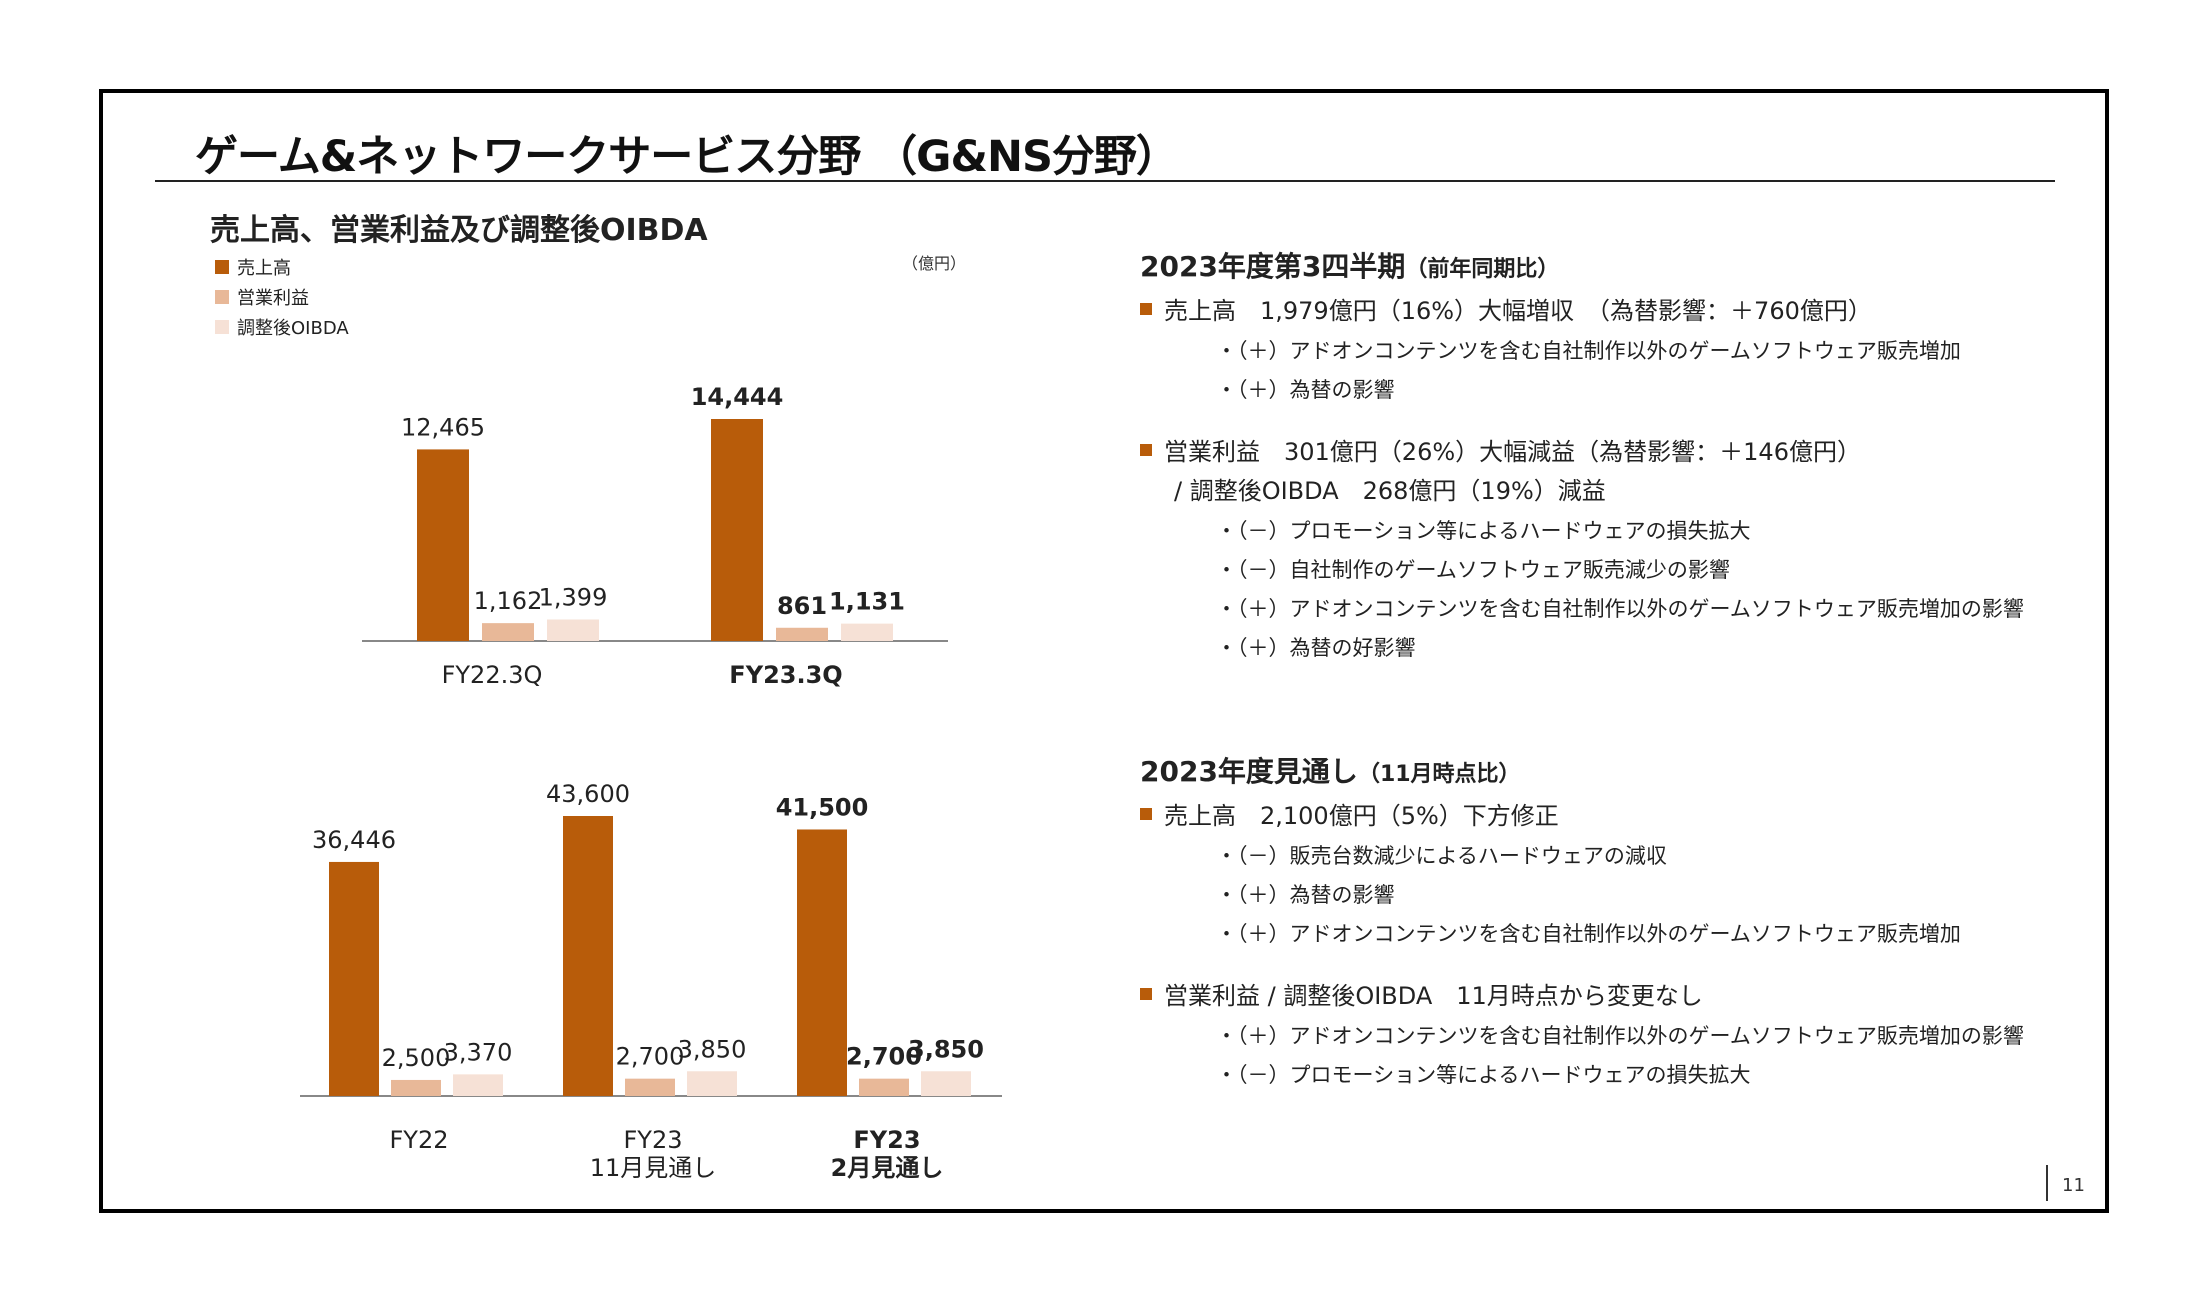  I want to click on forecast-section-title: 2023年度見通し（11月時点比）, so click(1605, 770).